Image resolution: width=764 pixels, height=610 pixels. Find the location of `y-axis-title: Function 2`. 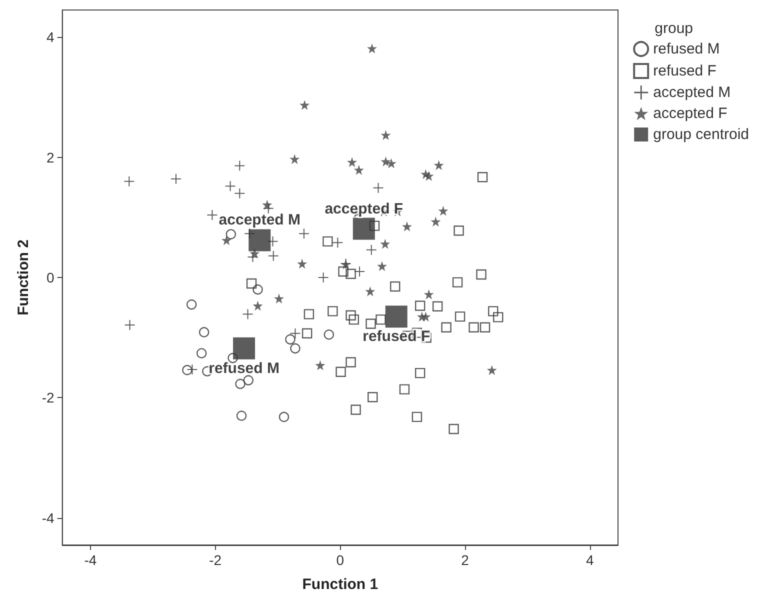

y-axis-title: Function 2 is located at coordinates (23, 278).